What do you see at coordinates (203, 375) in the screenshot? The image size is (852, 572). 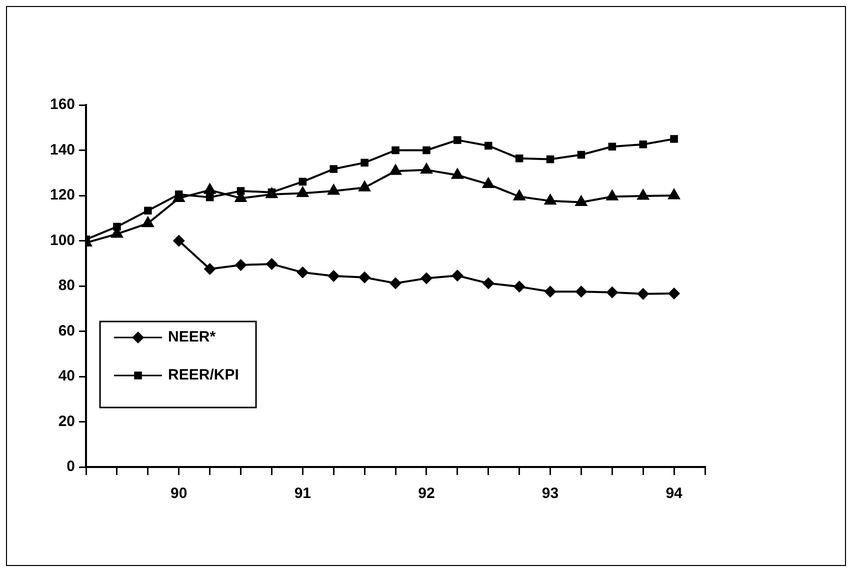 I see `legend-label: REER/KPI` at bounding box center [203, 375].